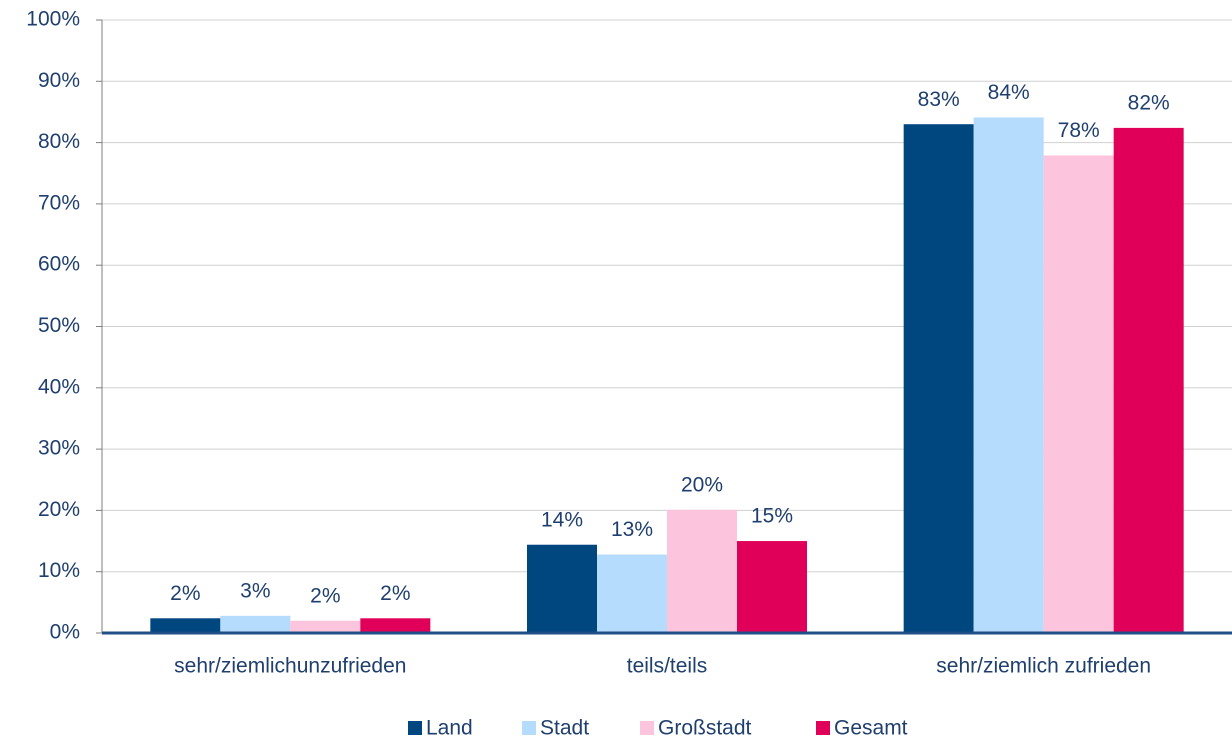  Describe the element at coordinates (255, 590) in the screenshot. I see `value-label: 3%` at that location.